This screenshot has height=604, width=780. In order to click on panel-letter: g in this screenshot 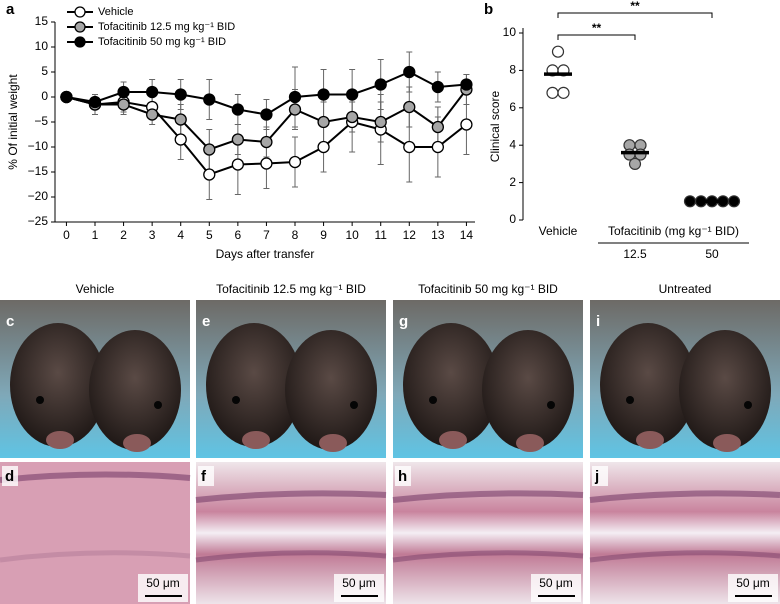, I will do `click(403, 321)`.